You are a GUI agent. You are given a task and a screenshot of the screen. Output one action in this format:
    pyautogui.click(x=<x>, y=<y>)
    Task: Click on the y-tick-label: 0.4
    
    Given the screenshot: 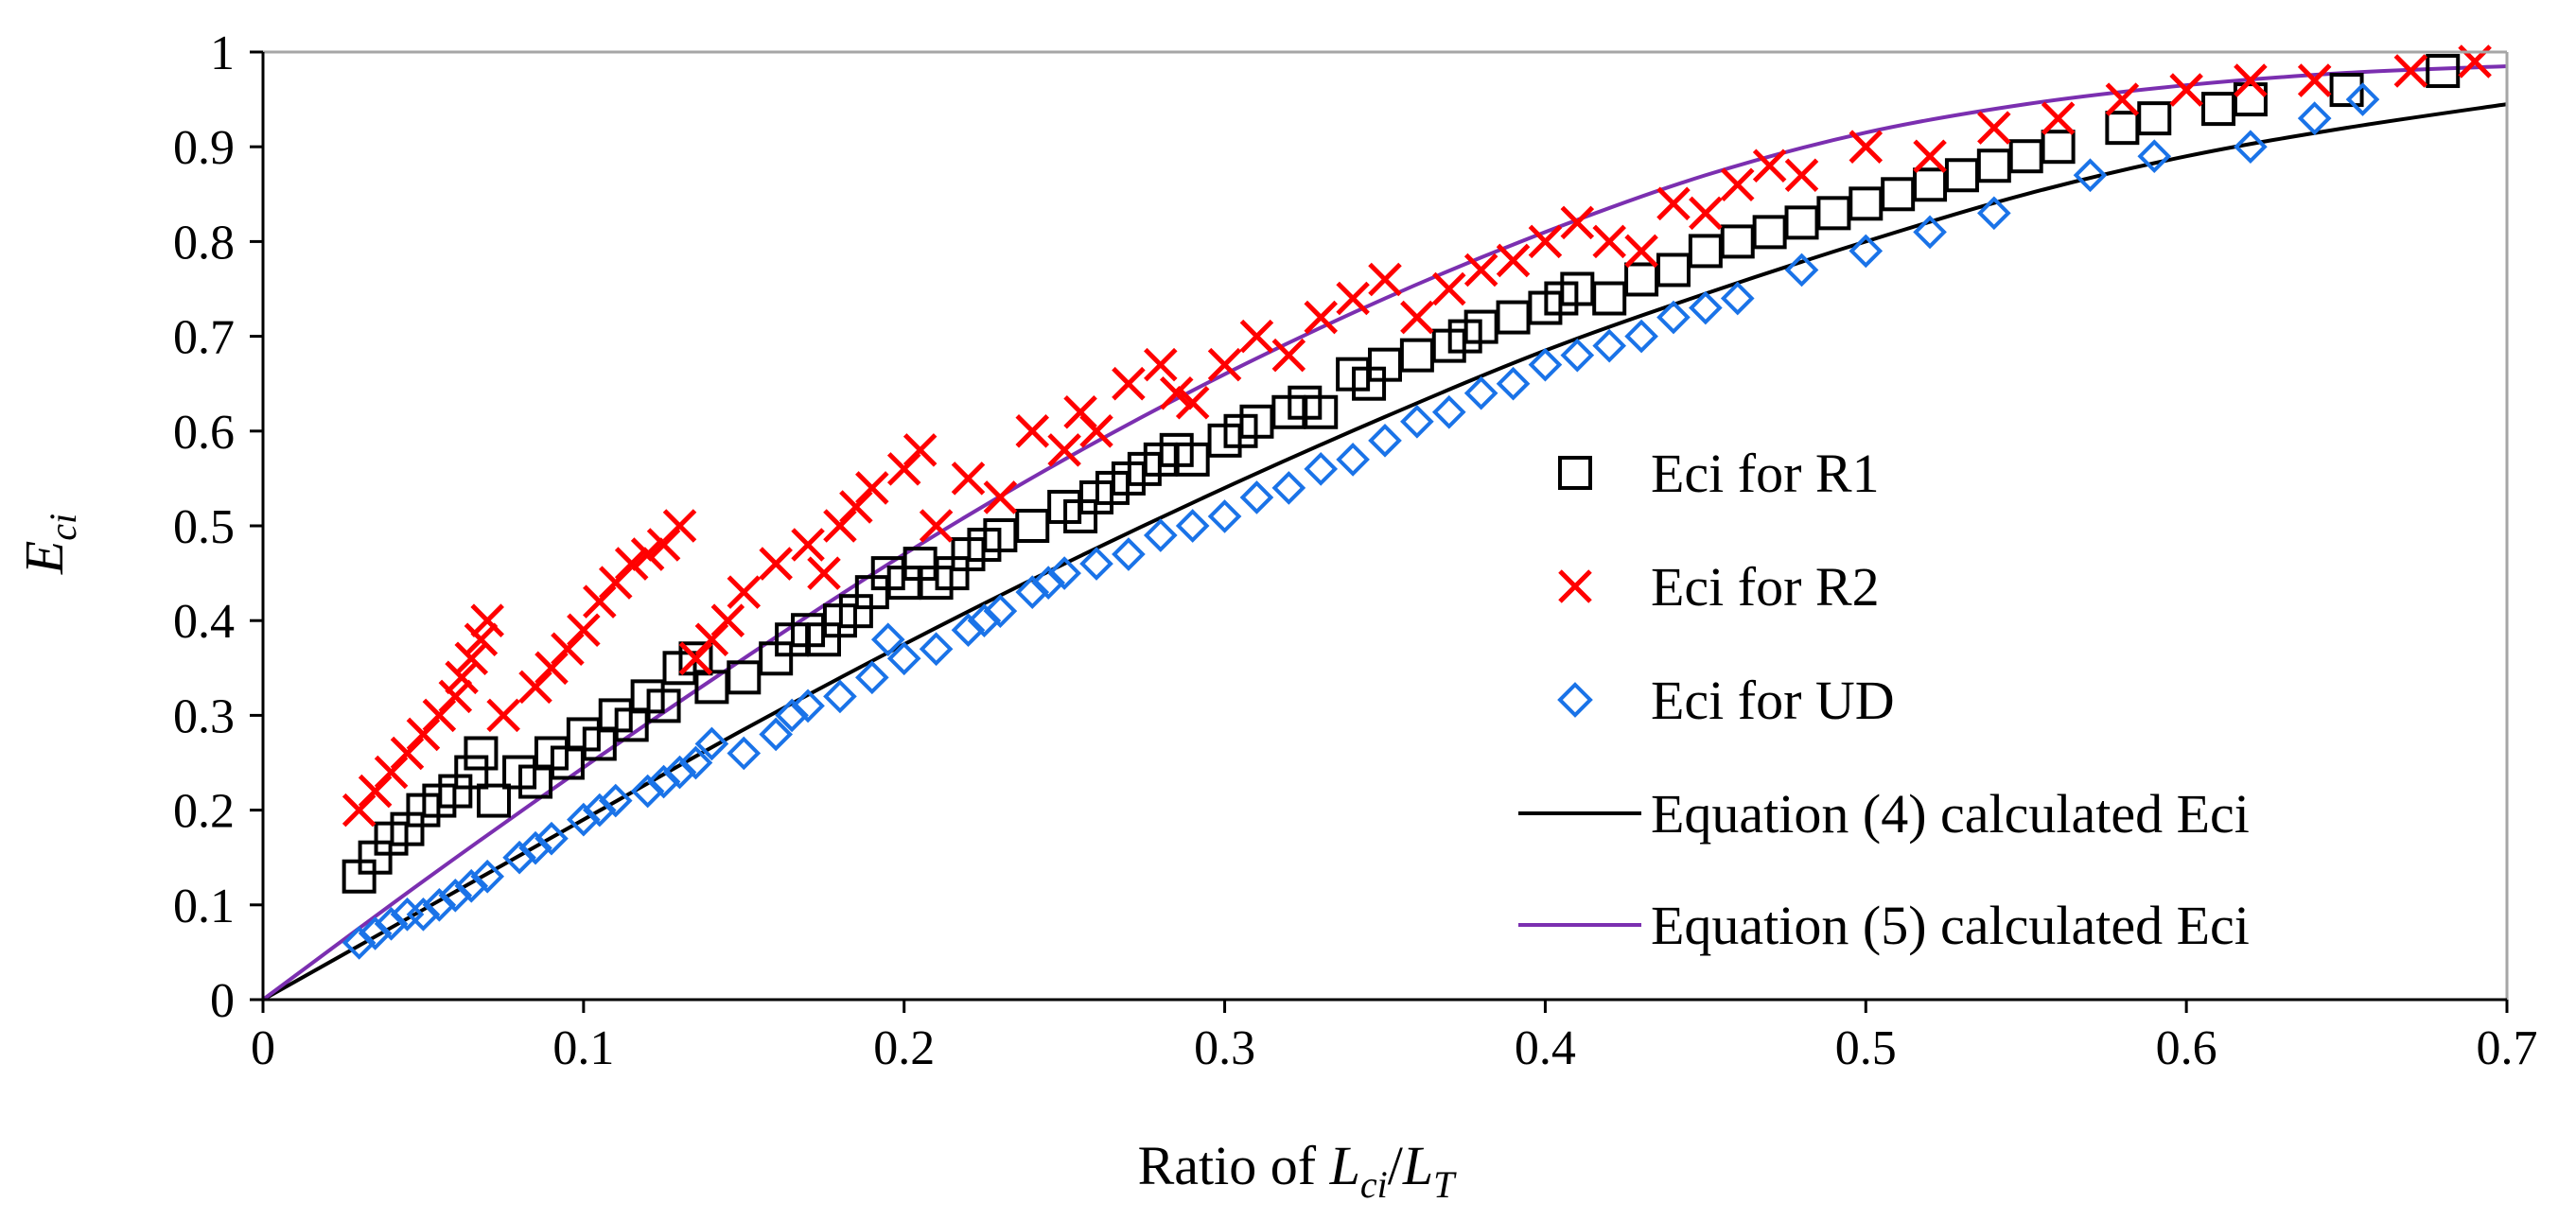 What is the action you would take?
    pyautogui.click(x=204, y=622)
    